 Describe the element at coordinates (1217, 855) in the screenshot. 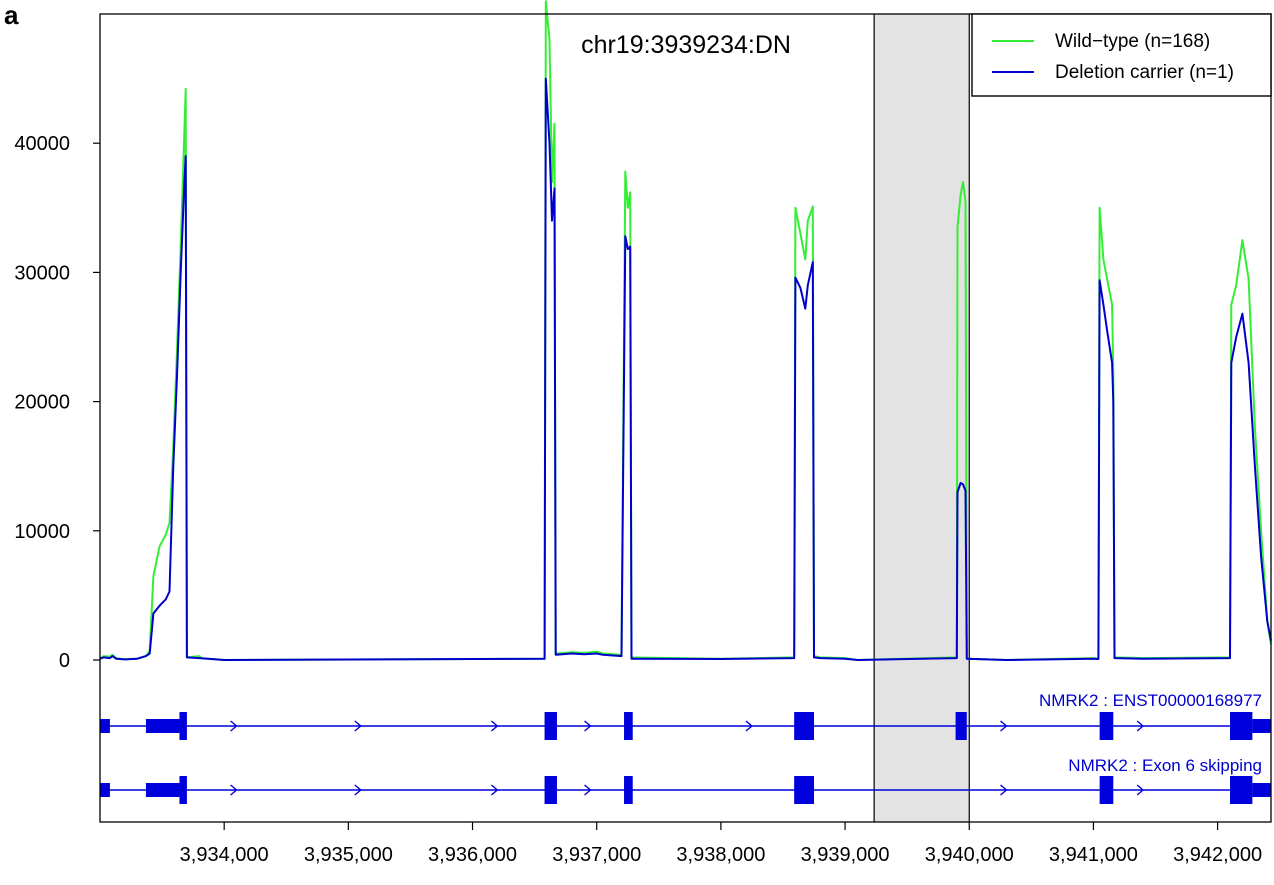

I see `x-tick-label: 3,942,000` at that location.